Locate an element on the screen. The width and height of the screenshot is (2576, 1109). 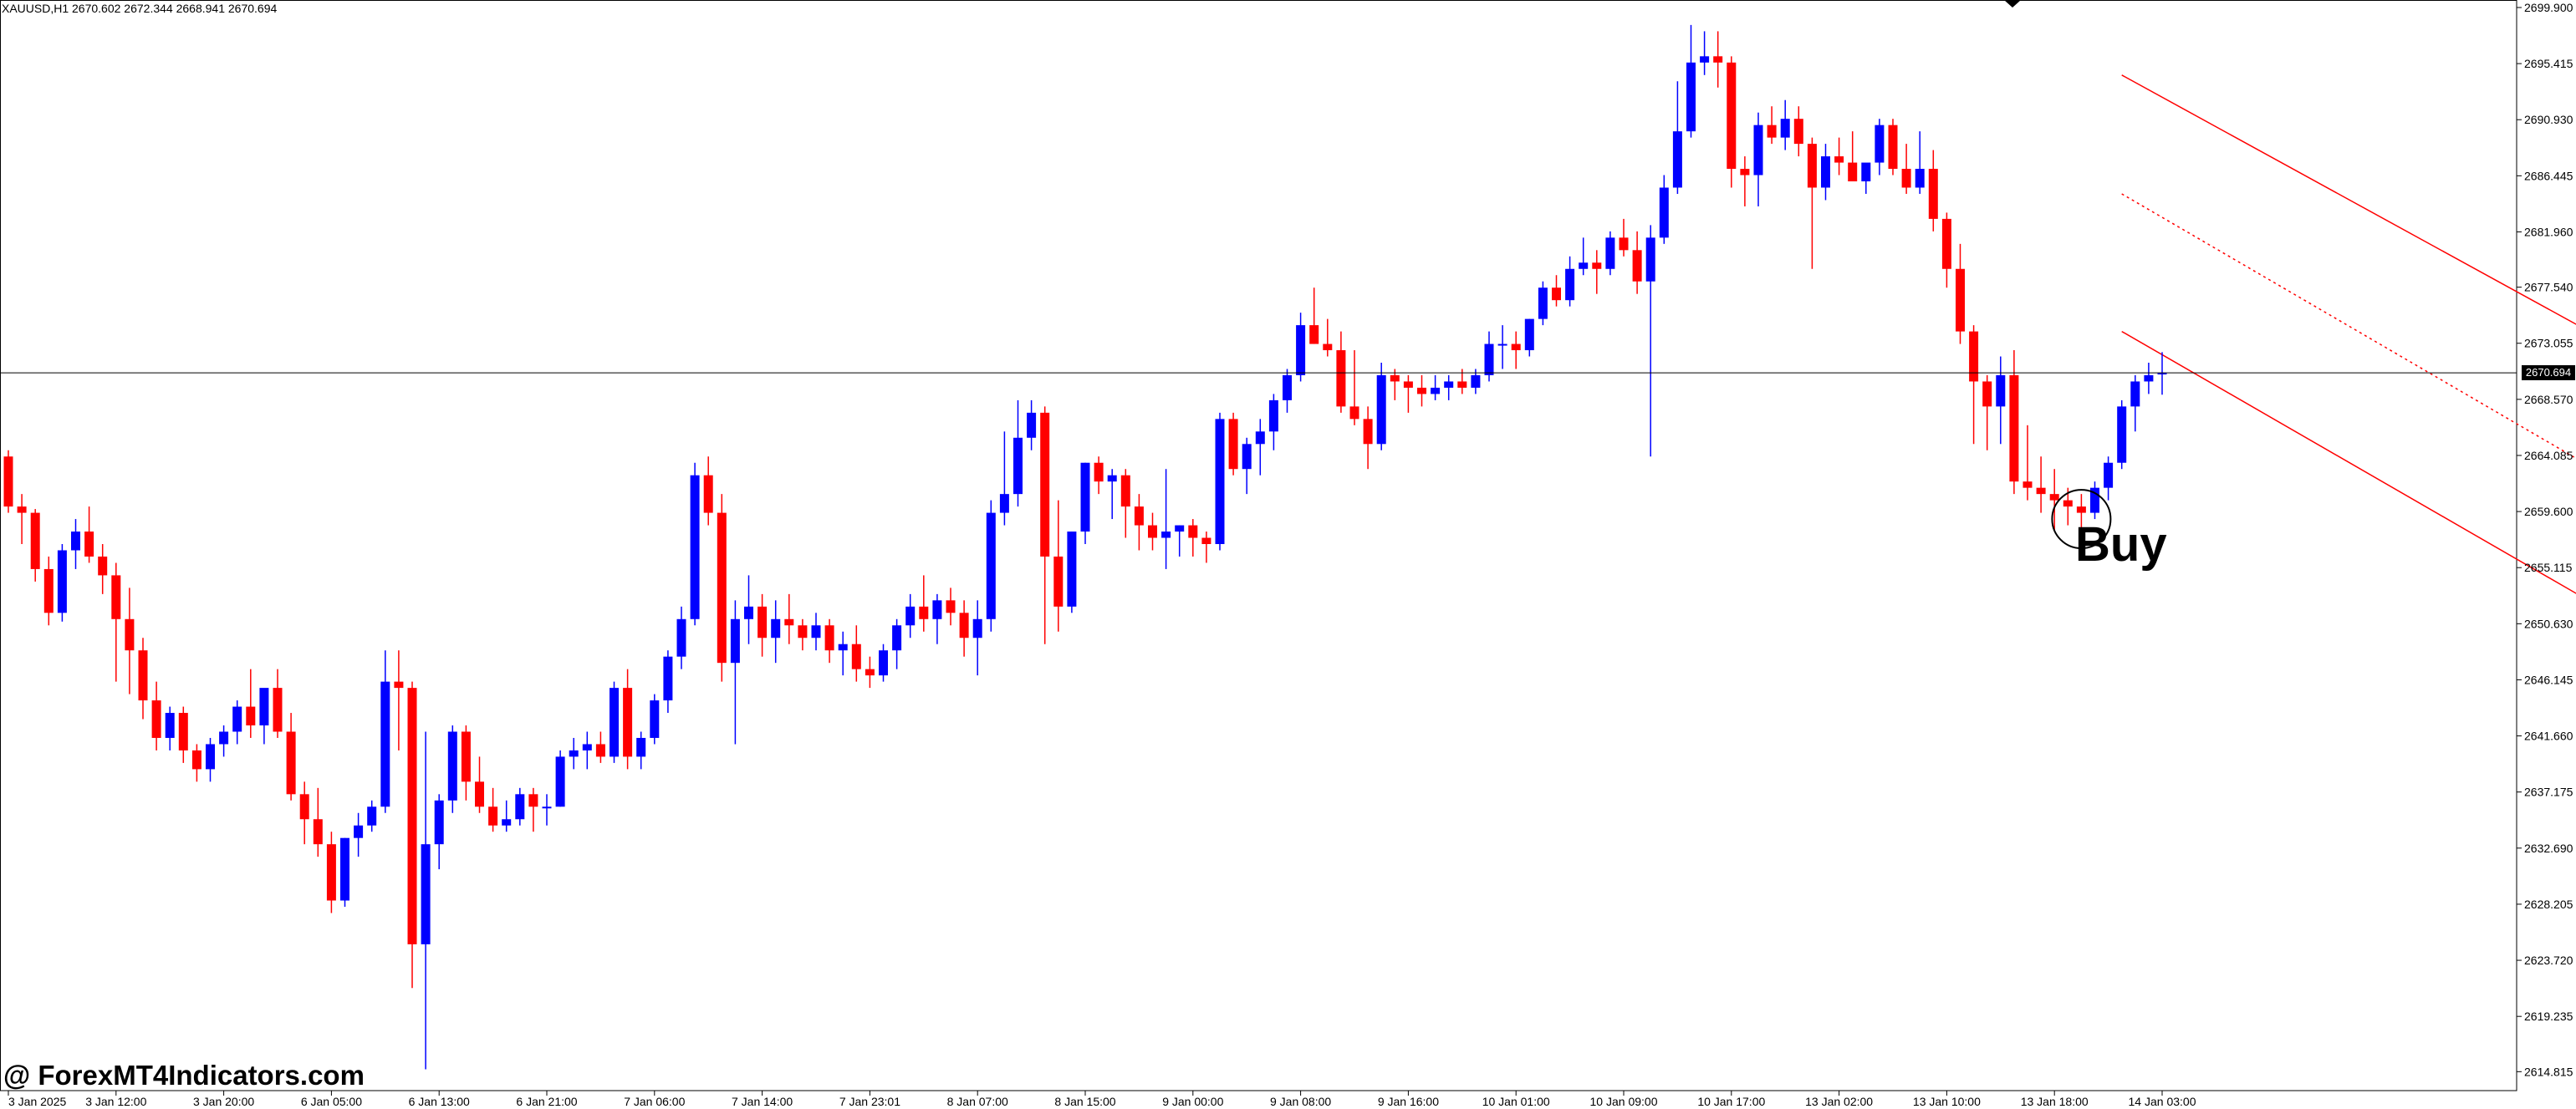
channel-boundary-line is located at coordinates (2348, 462).